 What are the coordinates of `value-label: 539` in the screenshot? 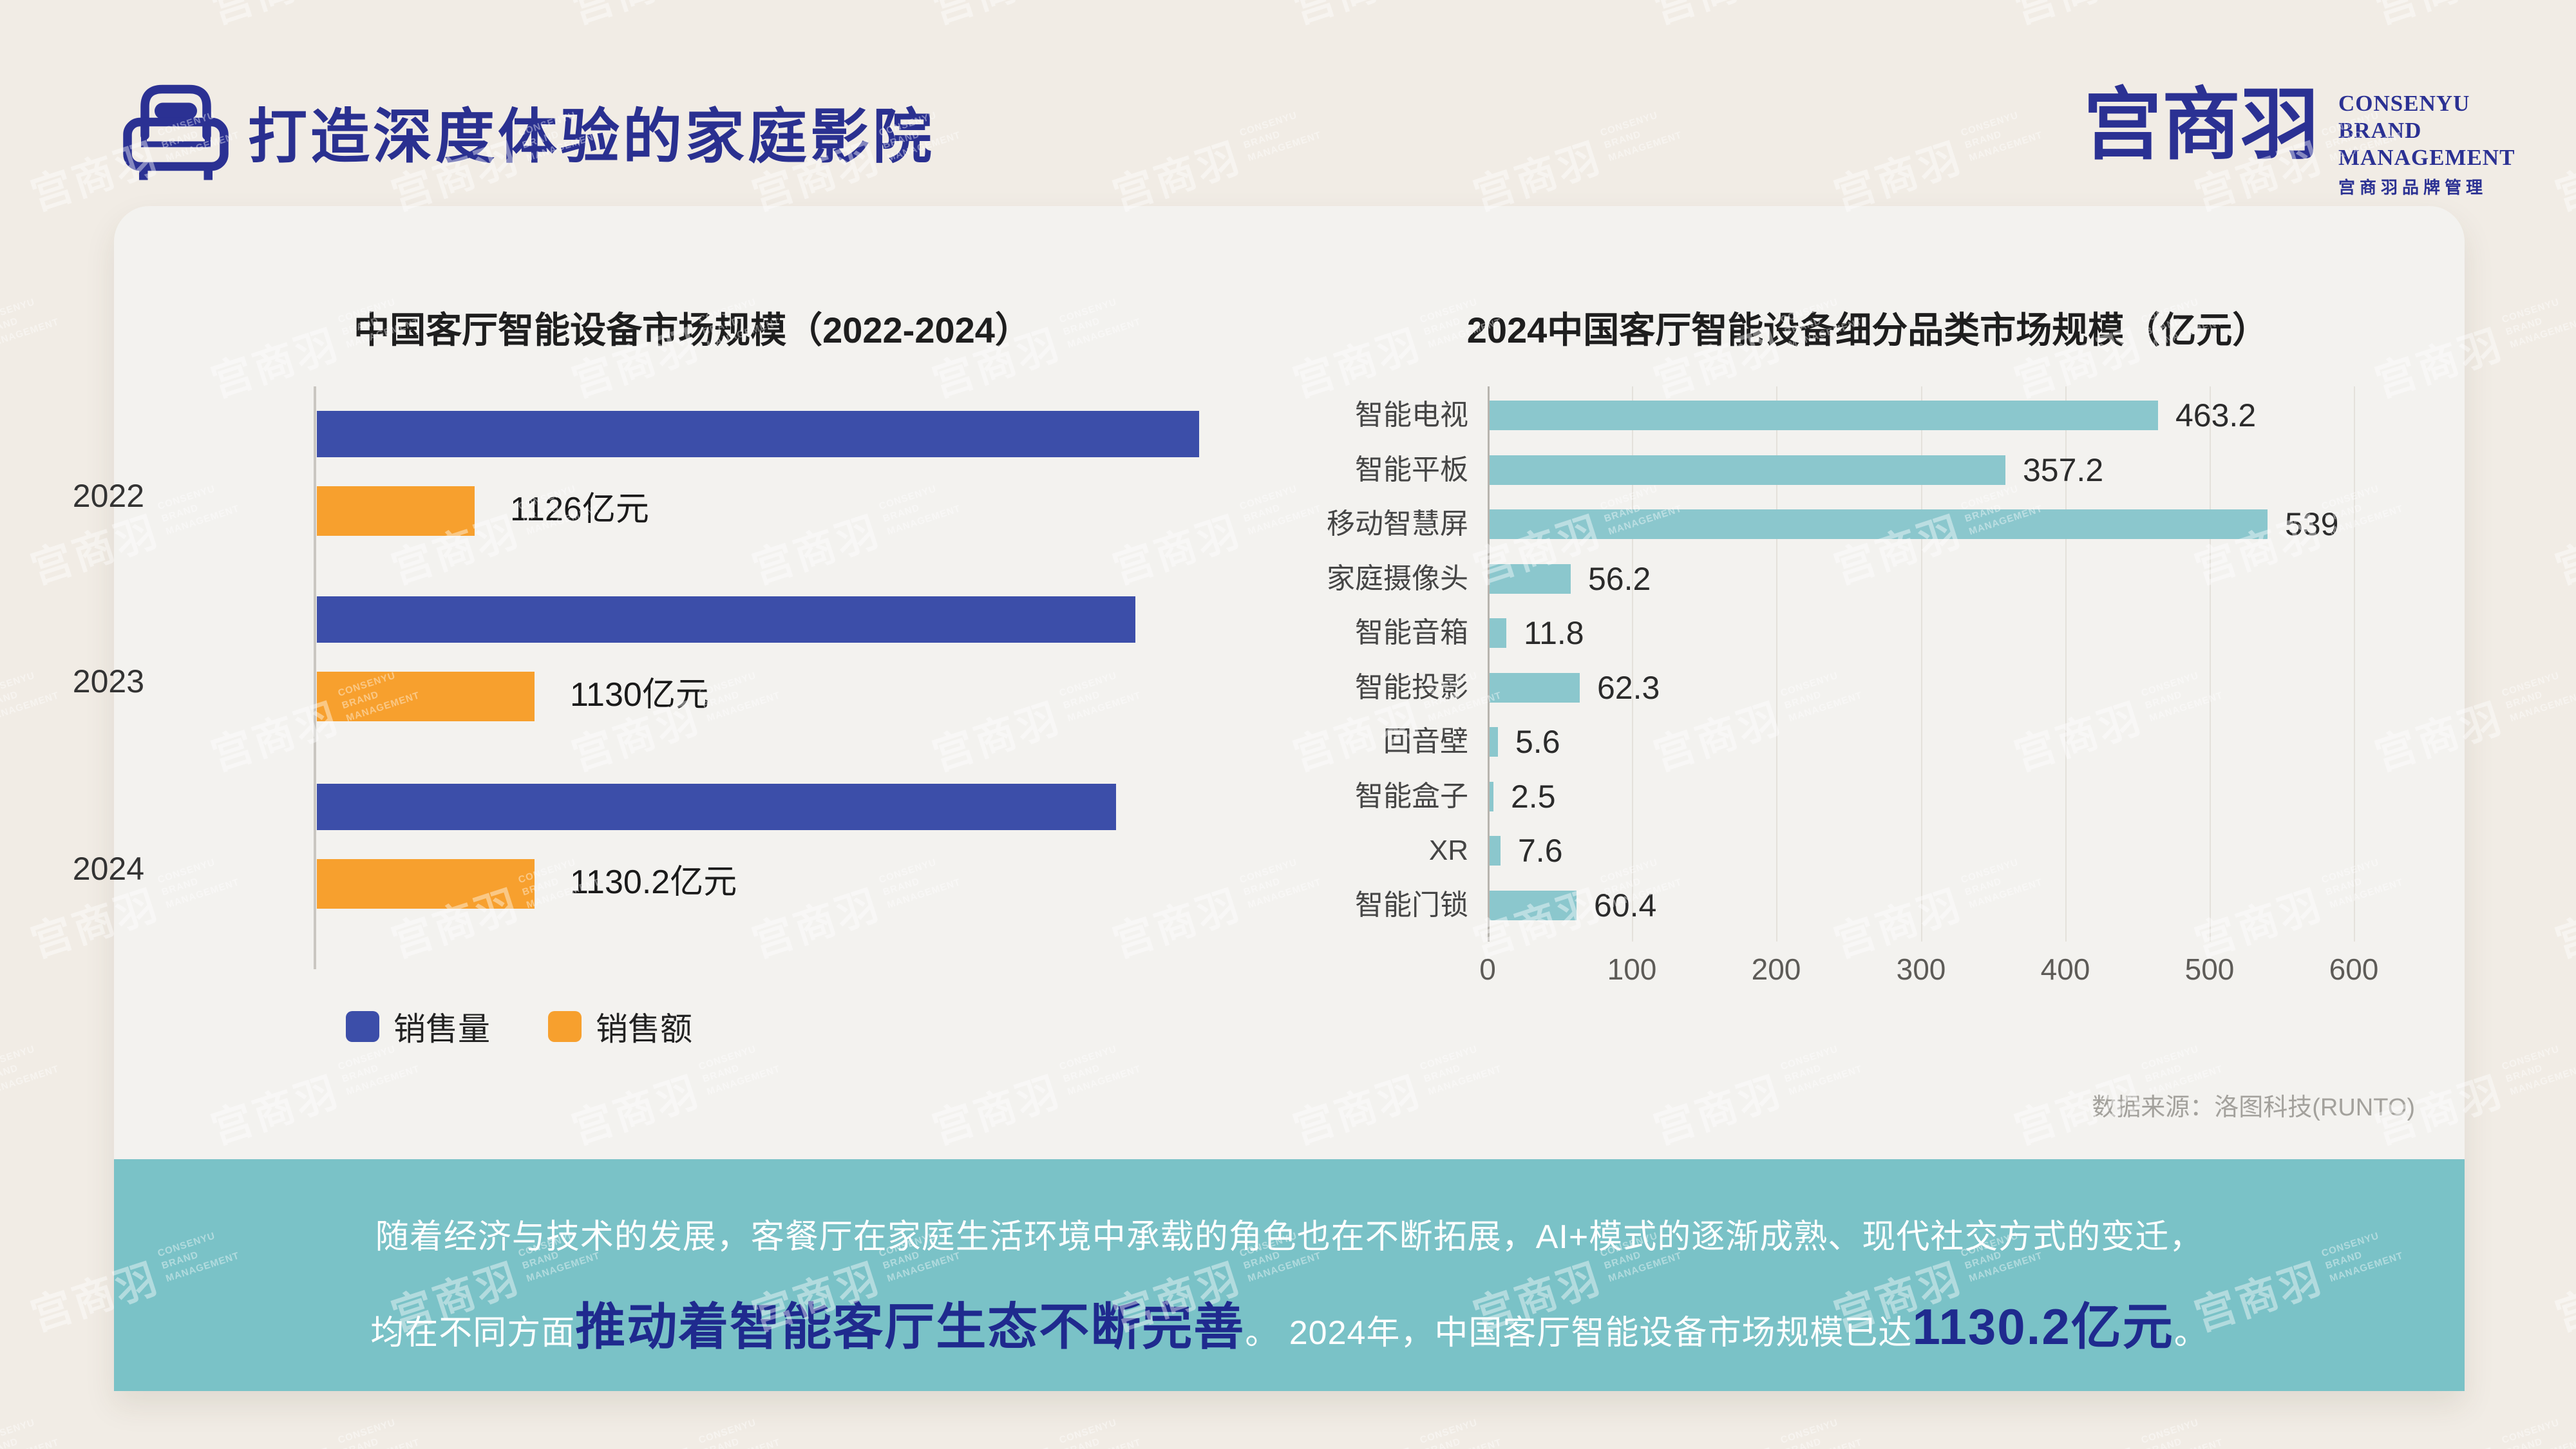 It's located at (2312, 524).